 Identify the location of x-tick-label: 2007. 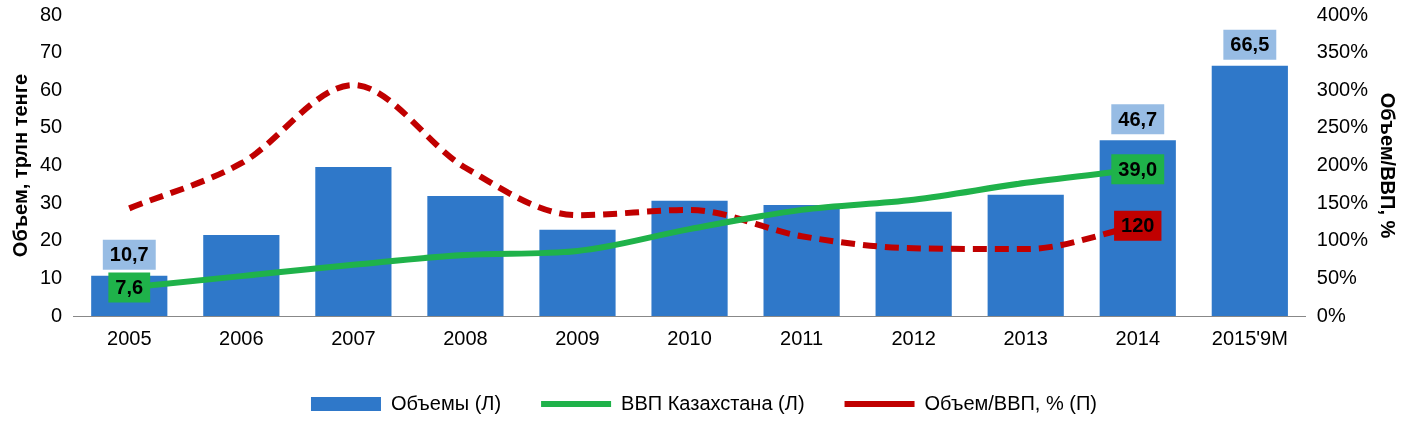
(353, 337).